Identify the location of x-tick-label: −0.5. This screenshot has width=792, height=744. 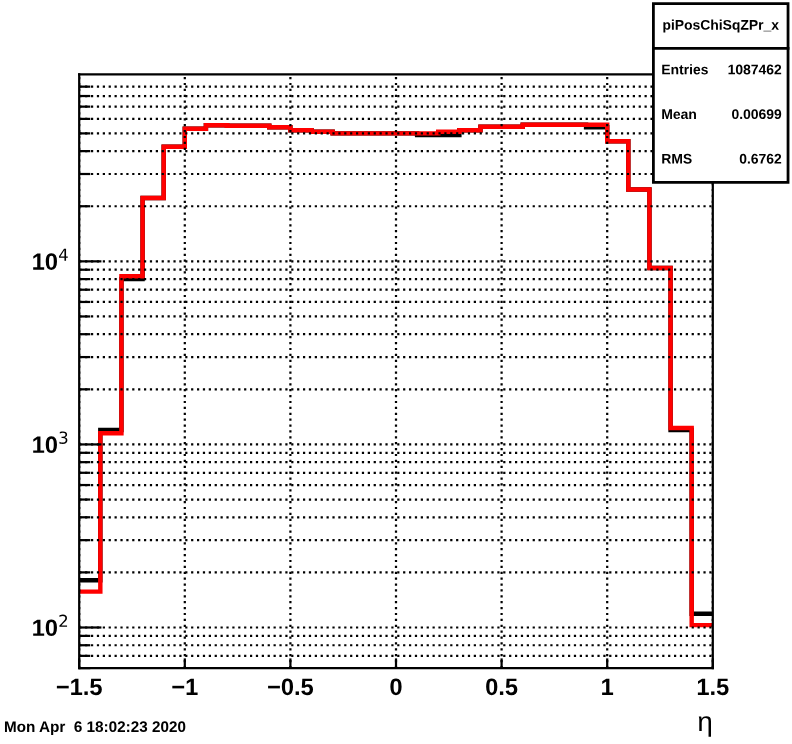
(291, 687).